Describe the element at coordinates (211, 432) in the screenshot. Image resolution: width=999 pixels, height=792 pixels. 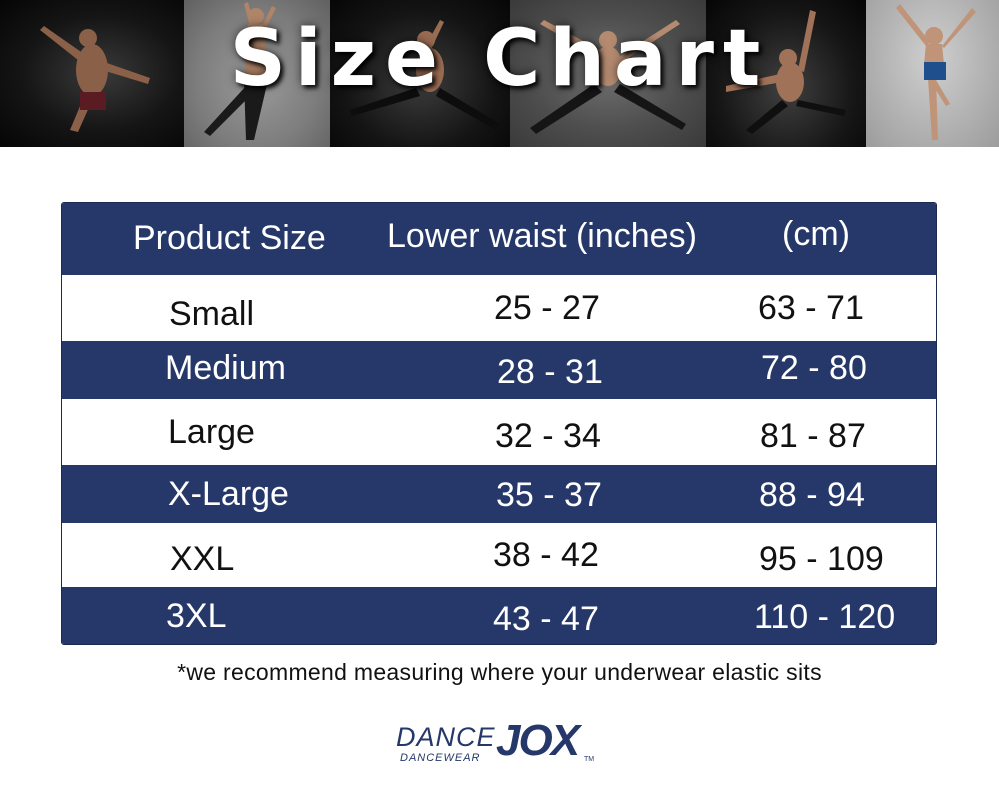
I see `size-cell: Large` at that location.